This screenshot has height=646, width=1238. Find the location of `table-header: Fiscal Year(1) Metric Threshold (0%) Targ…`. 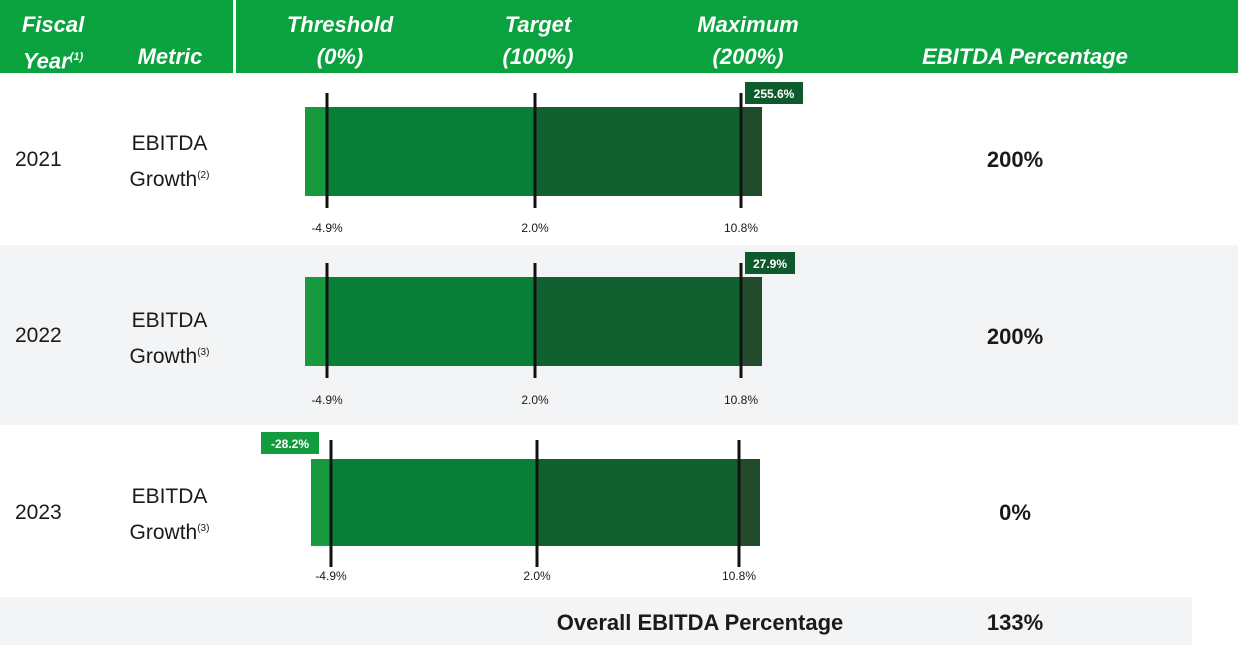

table-header: Fiscal Year(1) Metric Threshold (0%) Targ… is located at coordinates (619, 36).